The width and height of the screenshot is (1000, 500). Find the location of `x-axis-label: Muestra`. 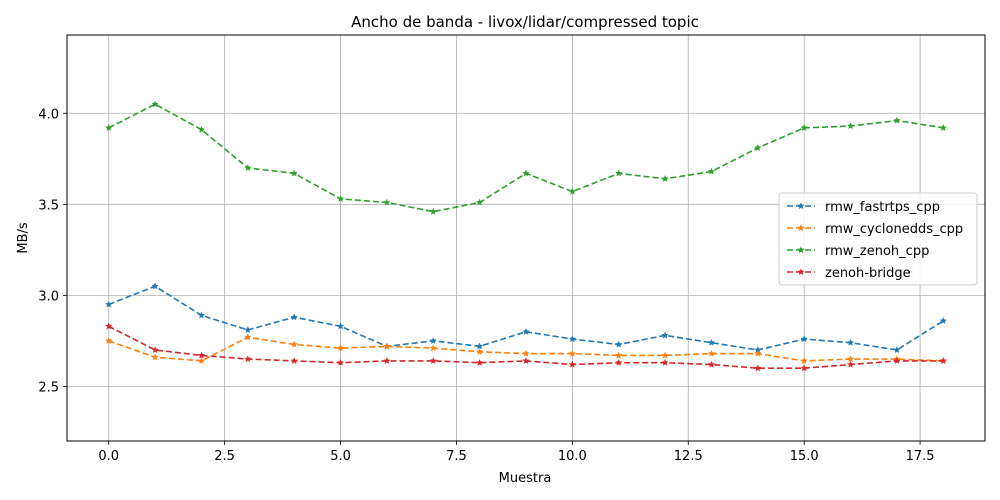

x-axis-label: Muestra is located at coordinates (525, 478).